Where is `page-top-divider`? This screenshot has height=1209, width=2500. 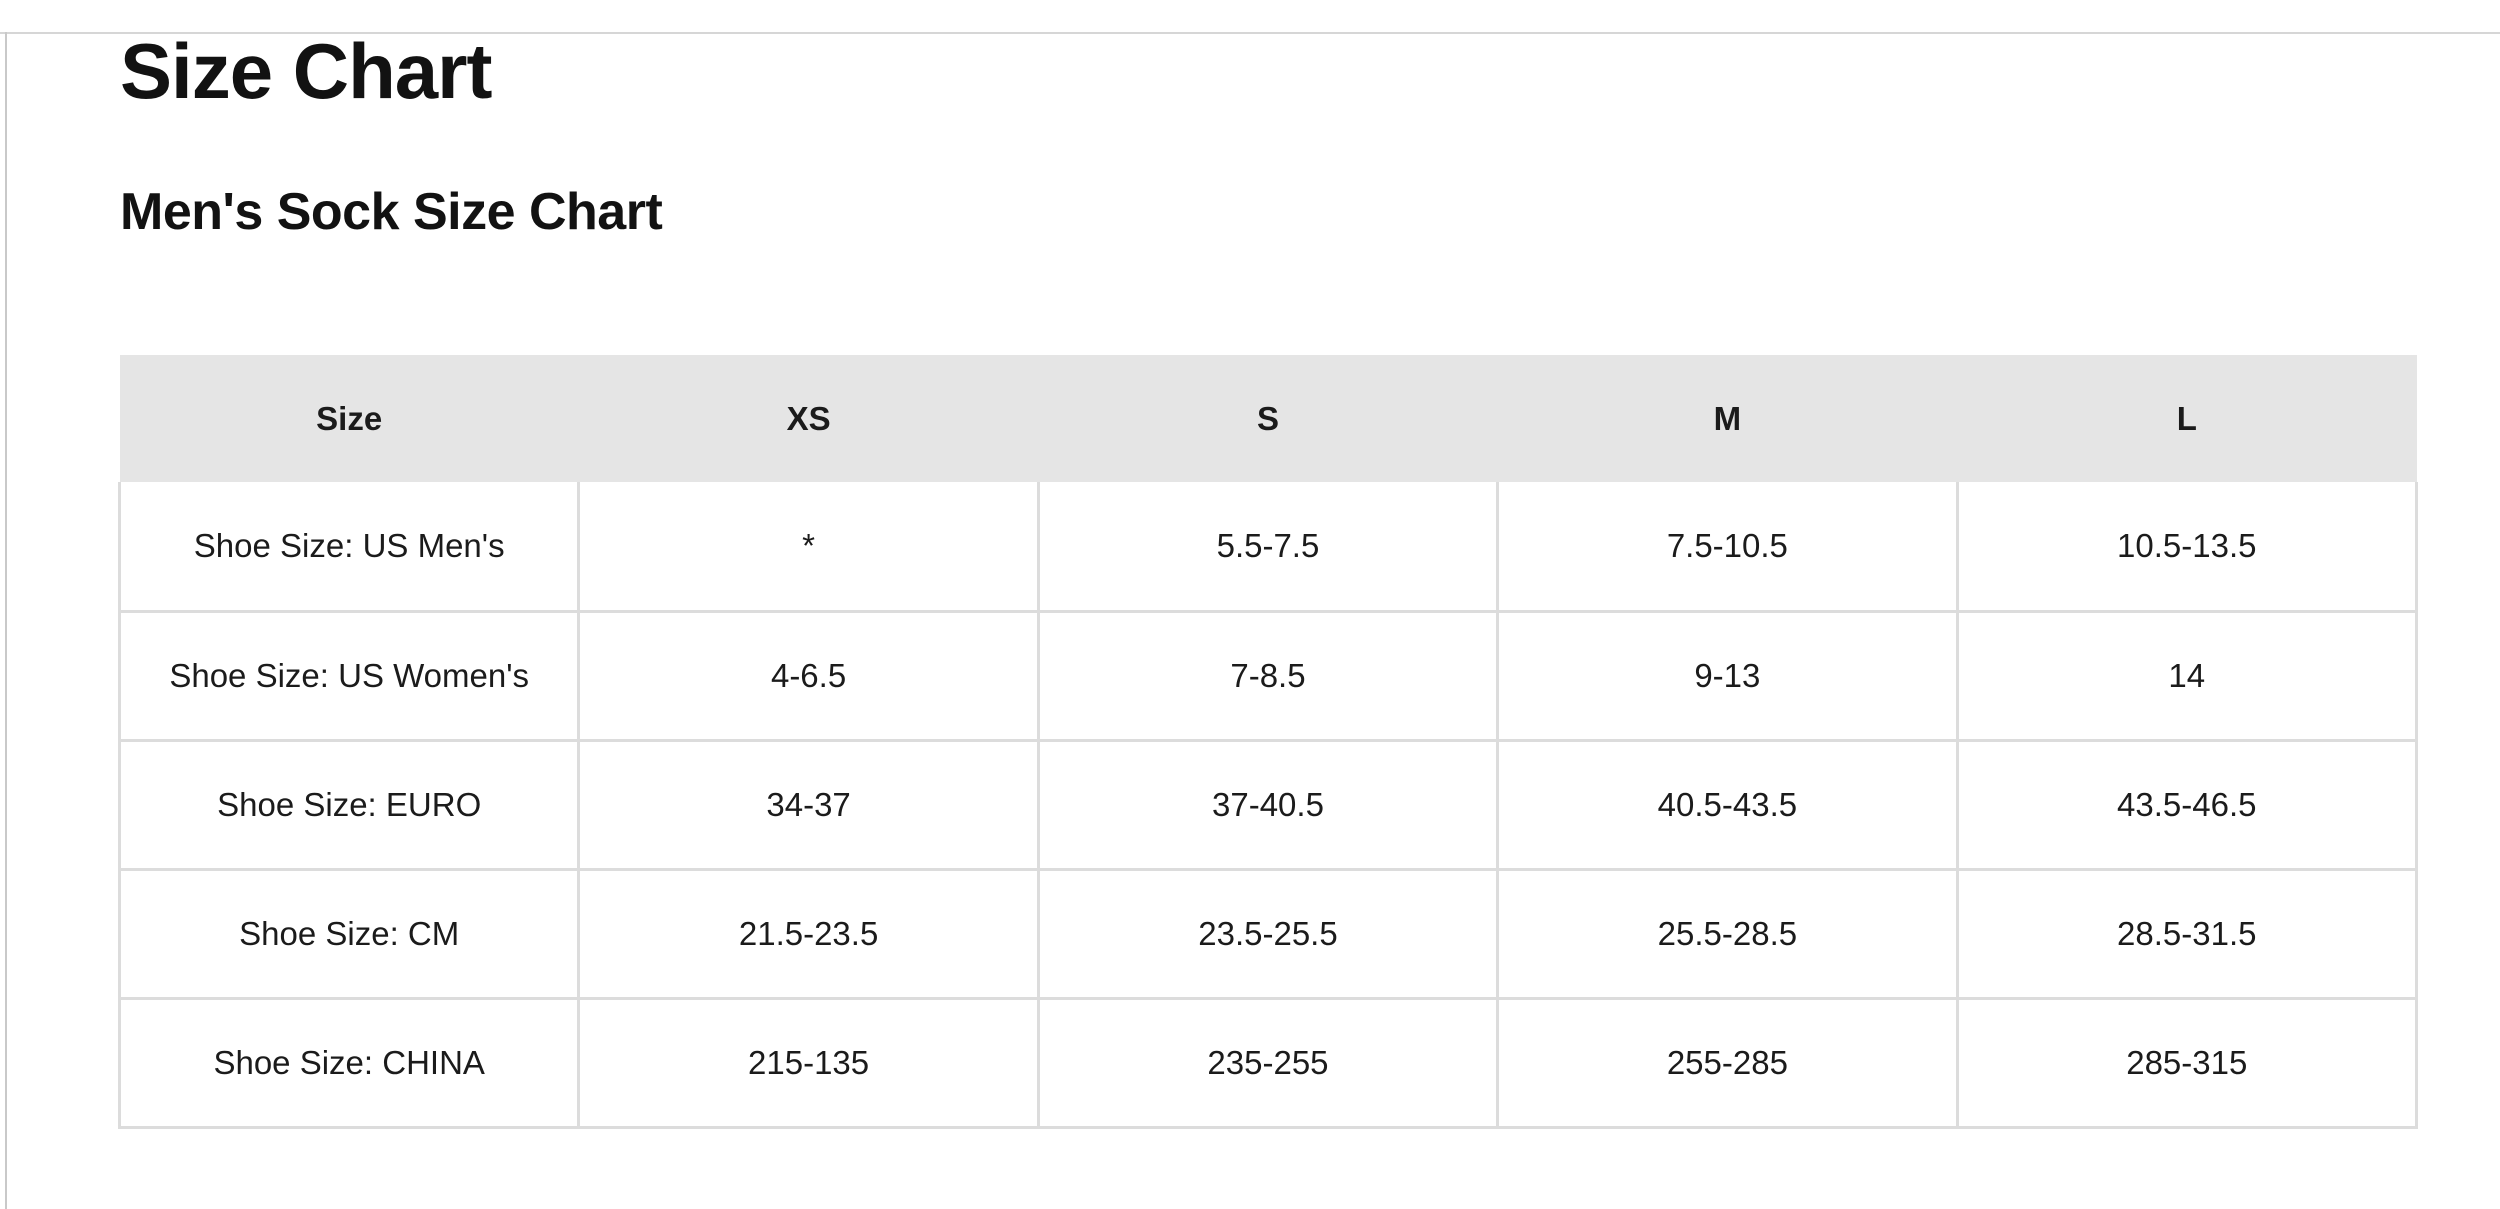
page-top-divider is located at coordinates (1250, 33).